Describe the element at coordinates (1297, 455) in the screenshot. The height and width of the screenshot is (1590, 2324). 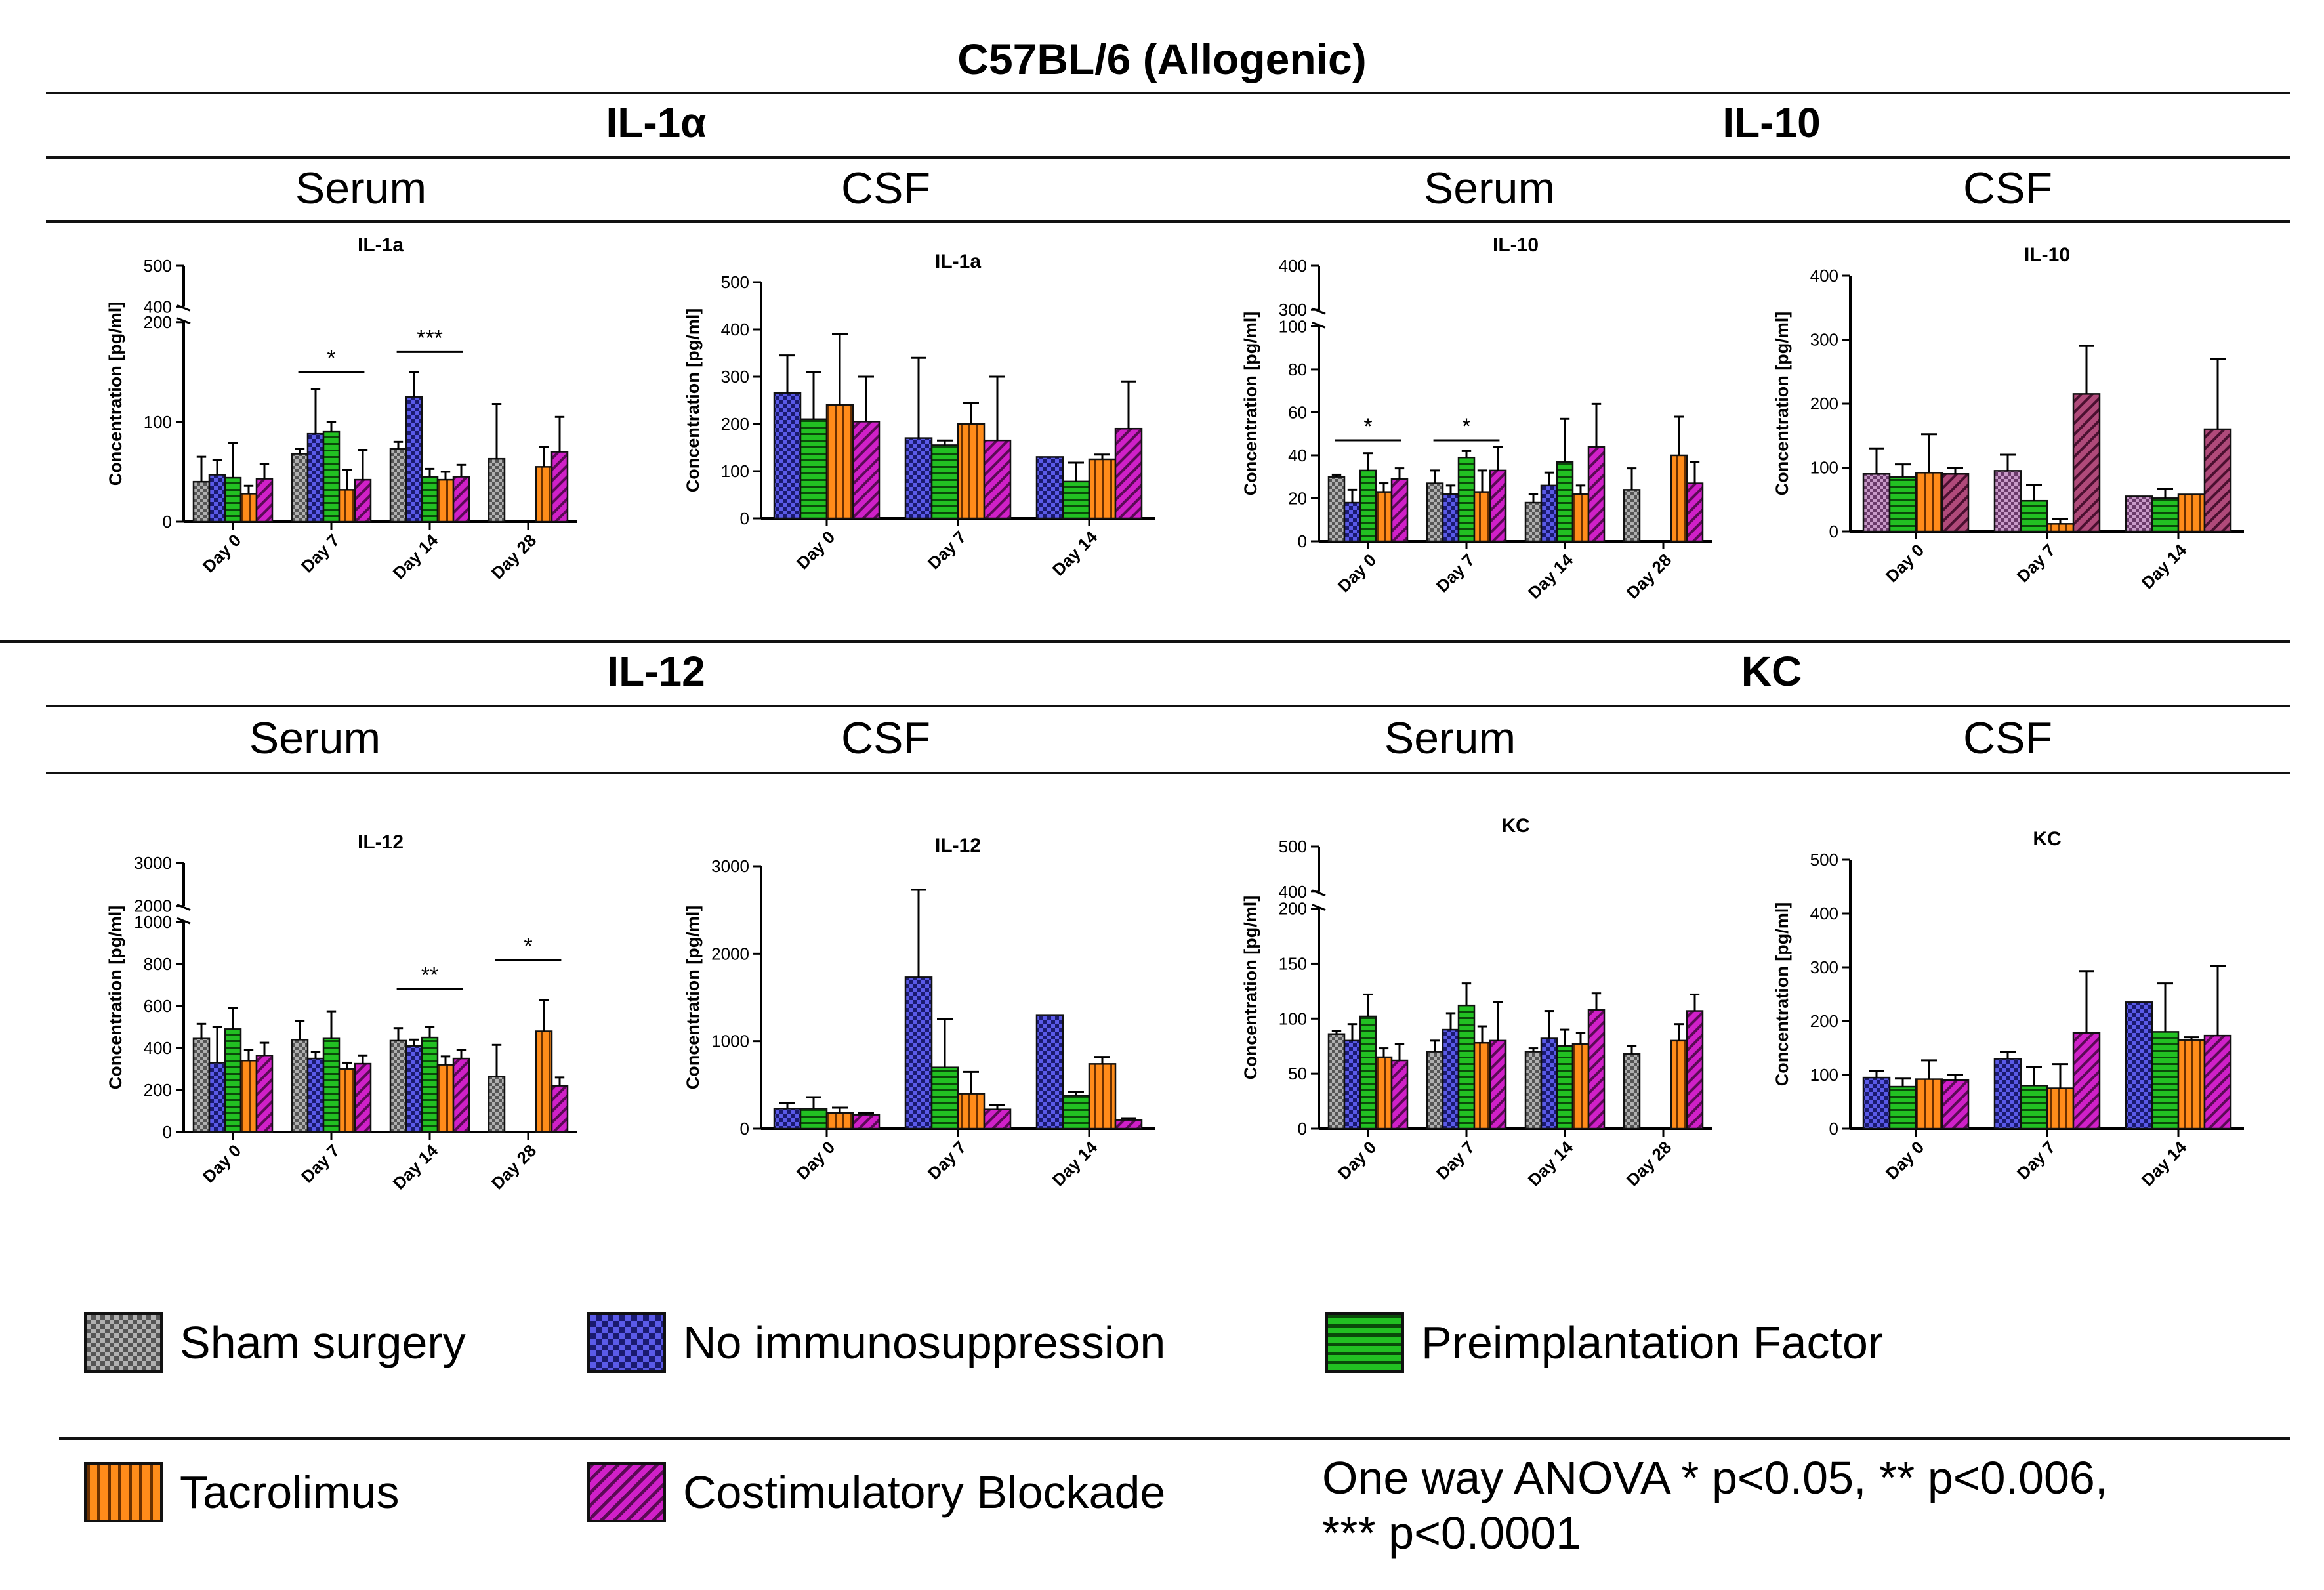
I see `y-tick-label: 40` at that location.